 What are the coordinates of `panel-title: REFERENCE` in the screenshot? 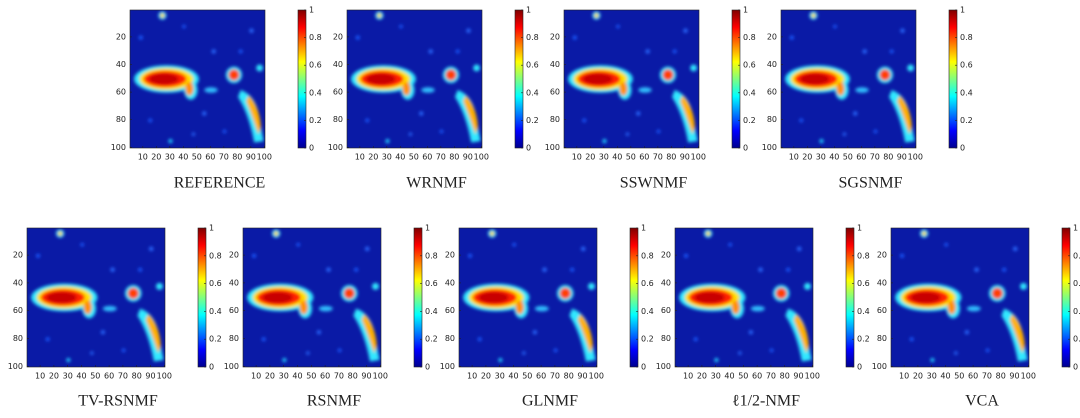 It's located at (220, 183).